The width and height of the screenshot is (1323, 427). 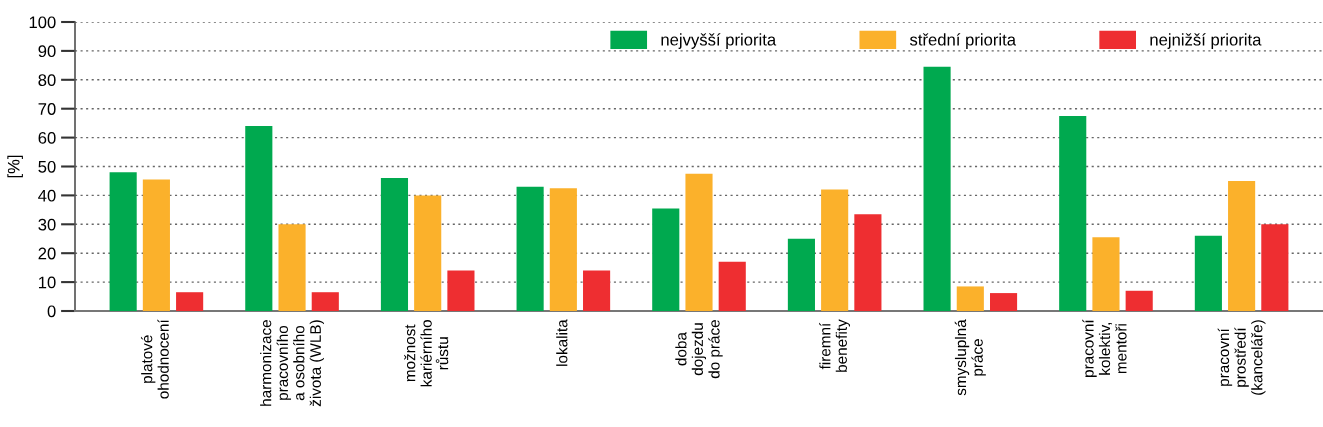 What do you see at coordinates (42, 22) in the screenshot?
I see `y-tick-label: 100` at bounding box center [42, 22].